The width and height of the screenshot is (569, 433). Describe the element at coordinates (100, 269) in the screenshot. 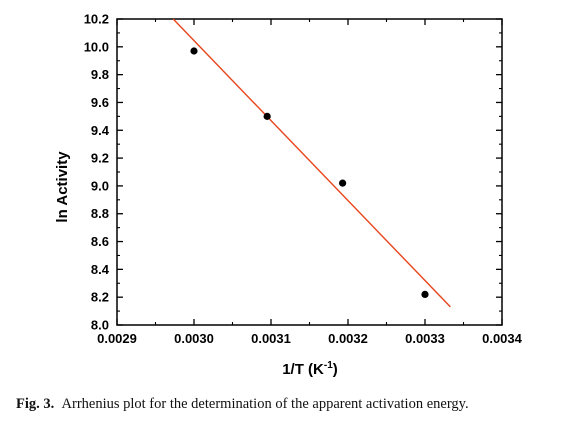

I see `y-tick-label: 8.4` at that location.